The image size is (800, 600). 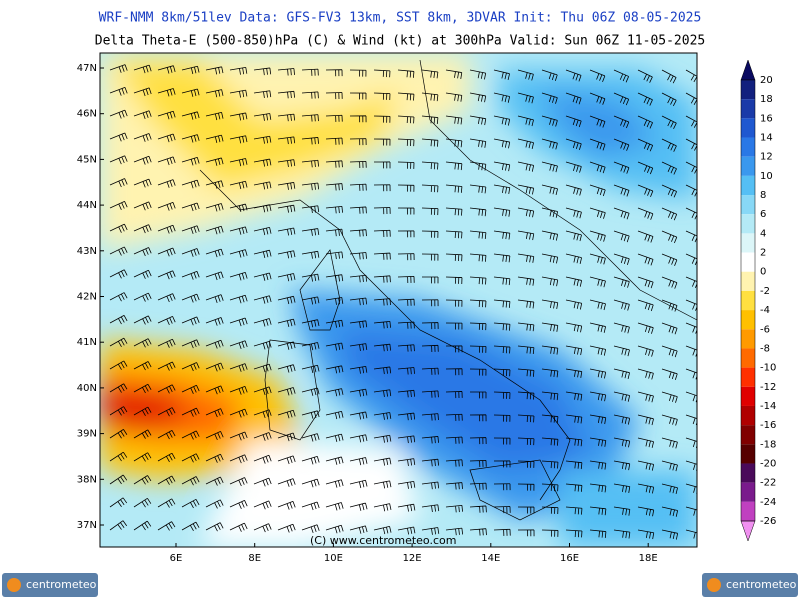 I want to click on watermark: (C) www.centrometeo.com, so click(x=383, y=540).